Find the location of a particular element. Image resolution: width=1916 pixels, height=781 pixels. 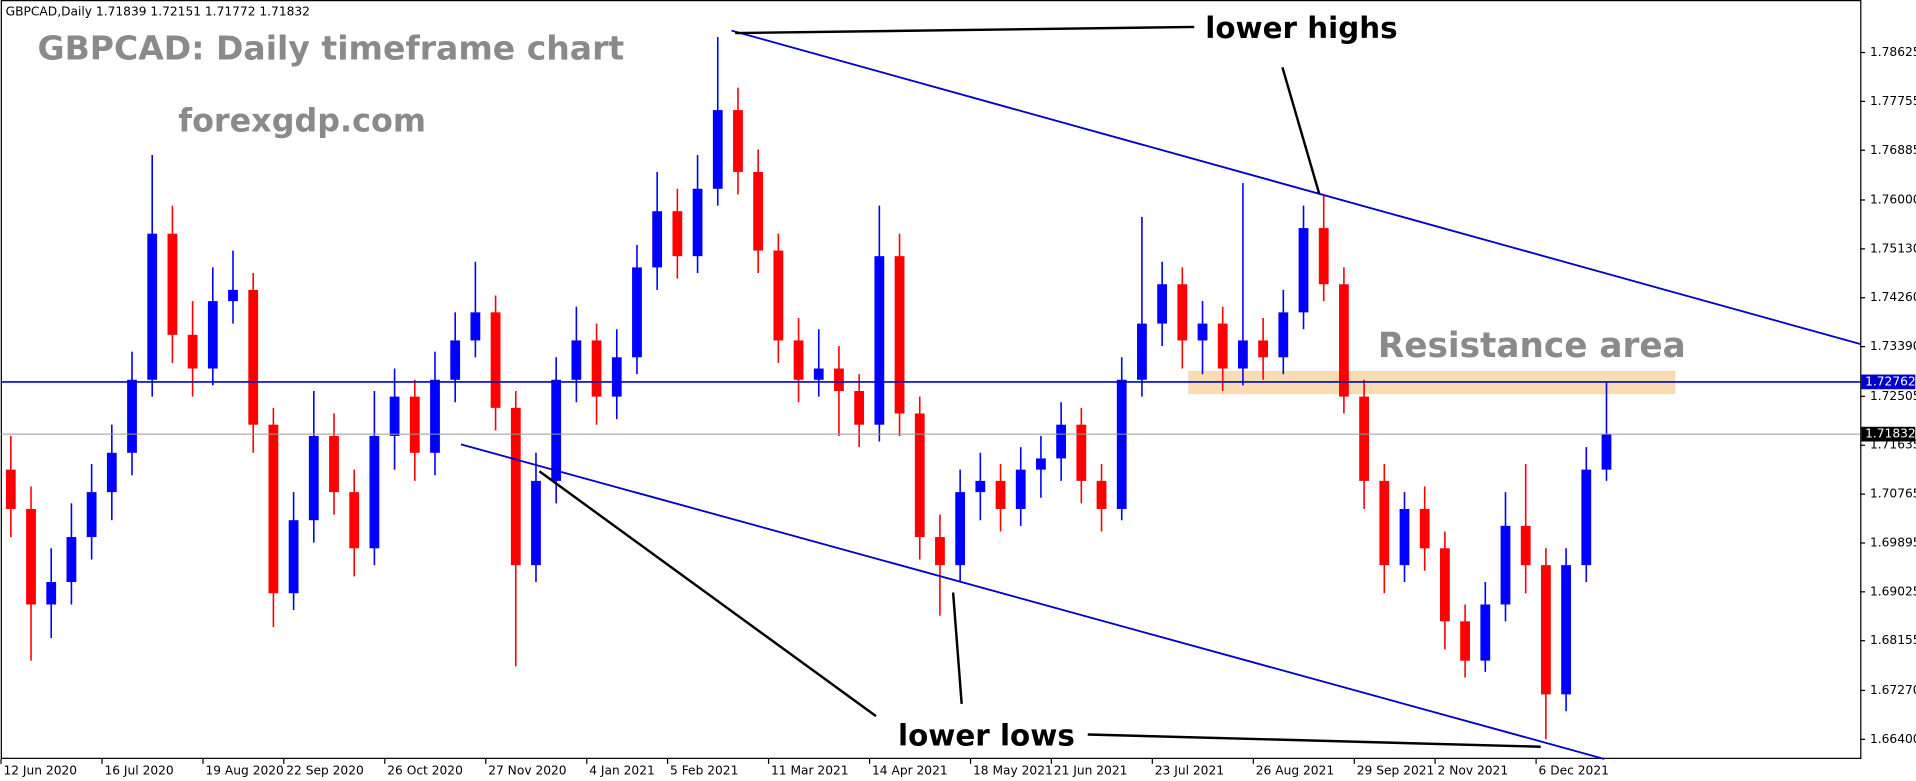

annotation: lower highs is located at coordinates (1301, 28).